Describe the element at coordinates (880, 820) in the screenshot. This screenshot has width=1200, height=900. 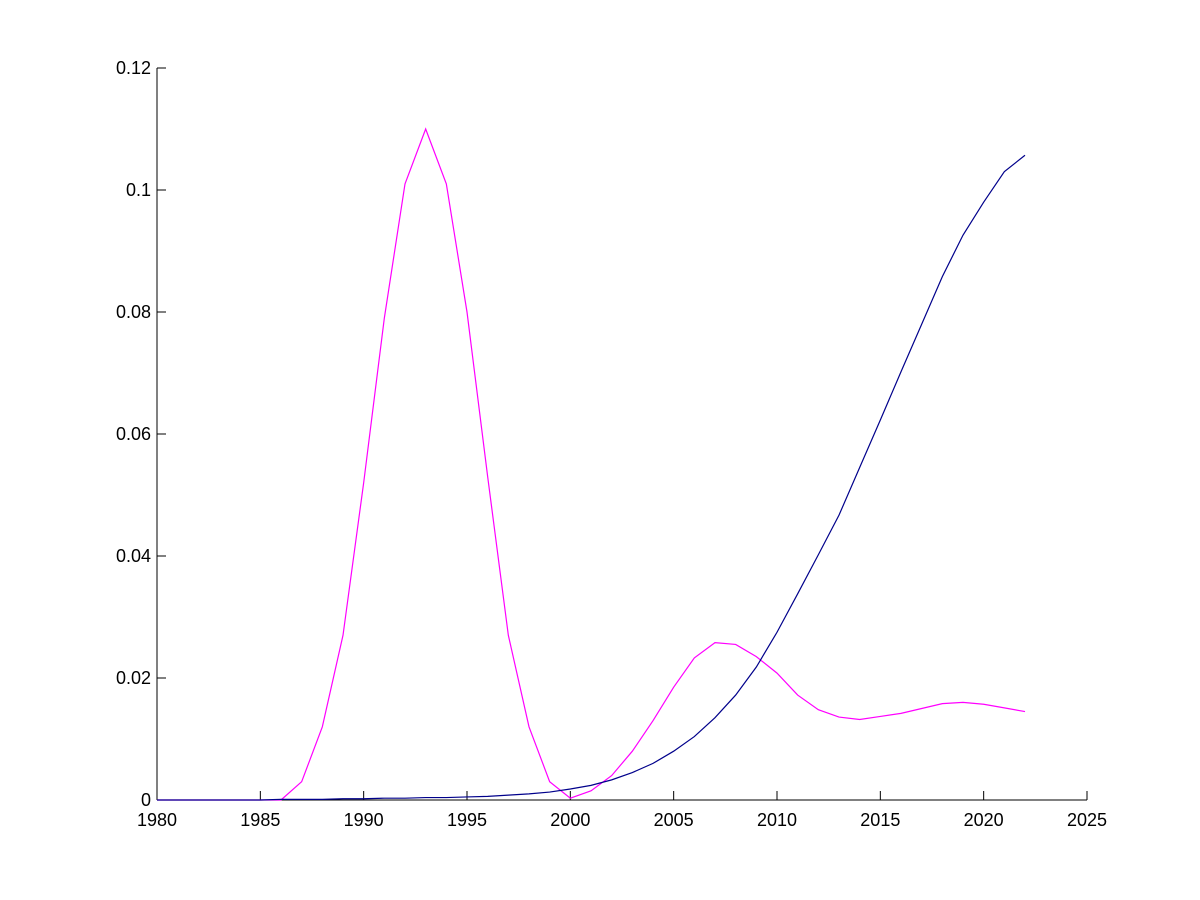
I see `x-tick-label: 2015` at that location.